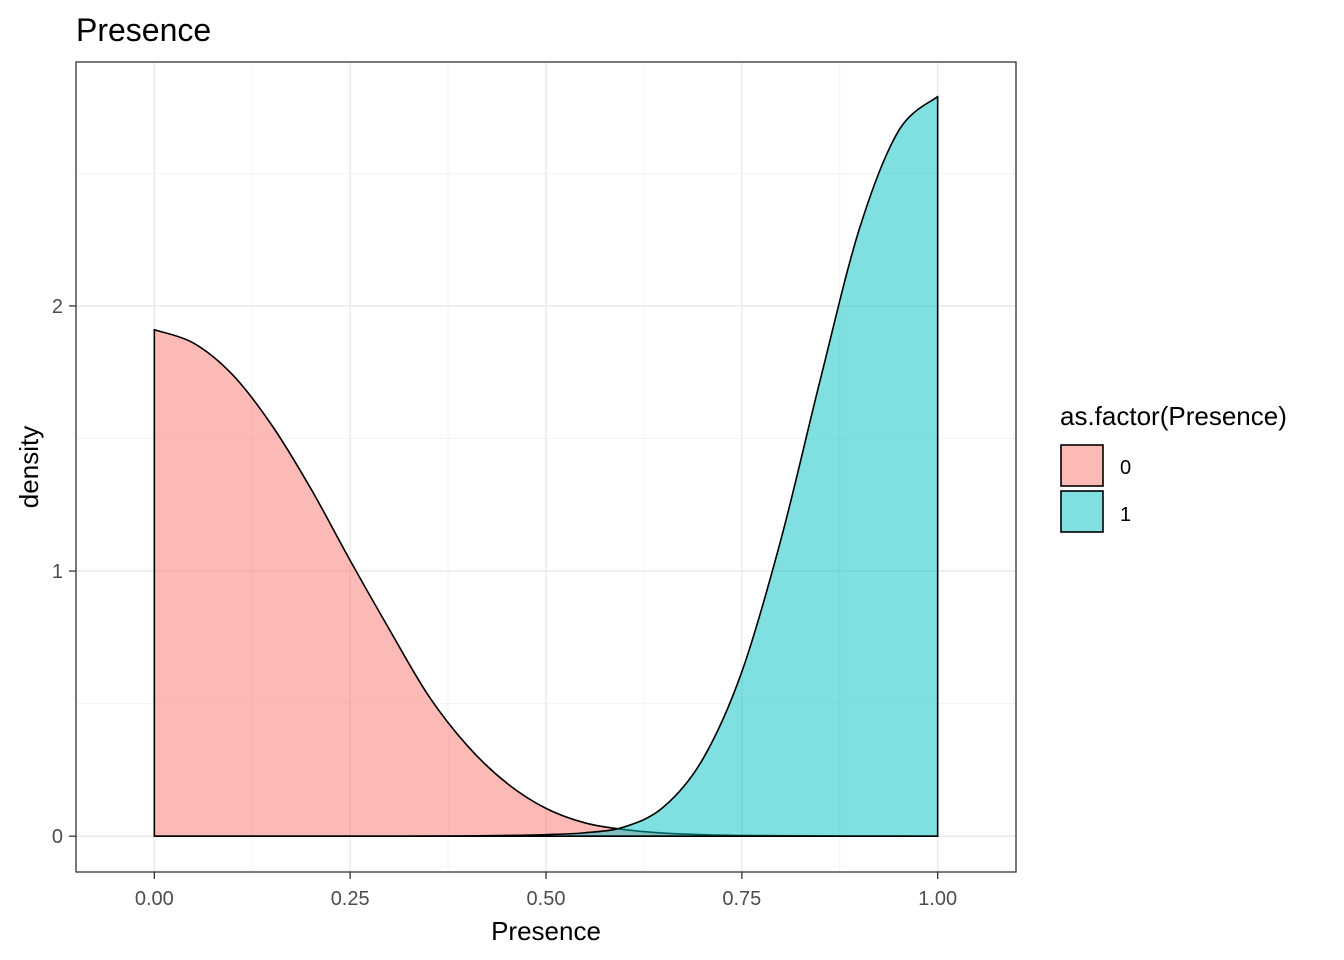 The image size is (1344, 960). I want to click on legend-label-1: 1, so click(1125, 515).